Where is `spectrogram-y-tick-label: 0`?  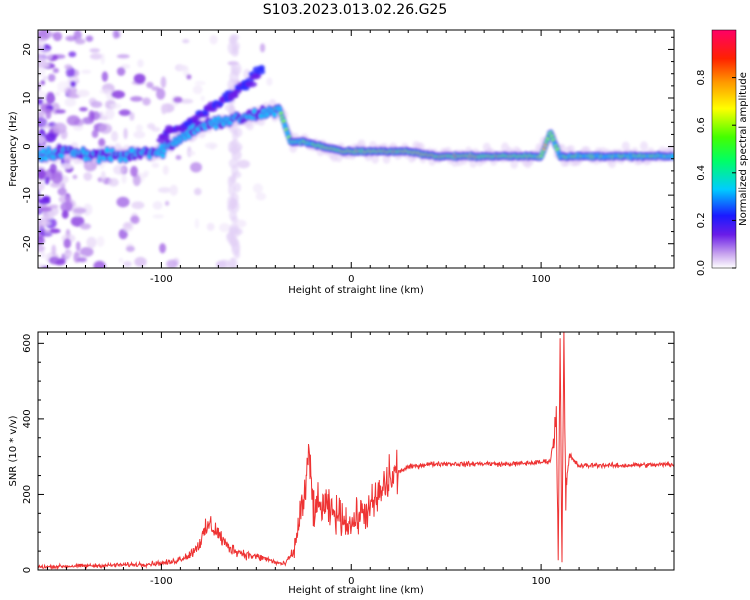 spectrogram-y-tick-label: 0 is located at coordinates (27, 146).